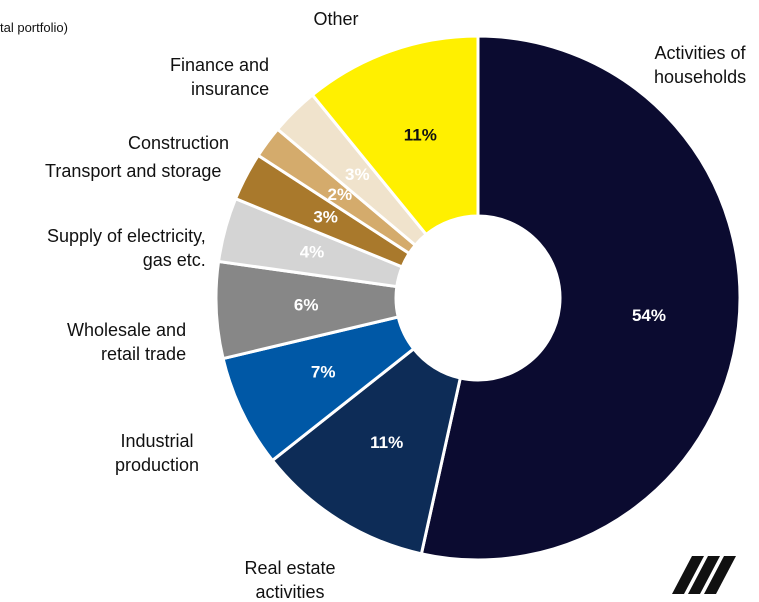 The width and height of the screenshot is (759, 602). What do you see at coordinates (290, 580) in the screenshot?
I see `category-label: Real estate activities` at bounding box center [290, 580].